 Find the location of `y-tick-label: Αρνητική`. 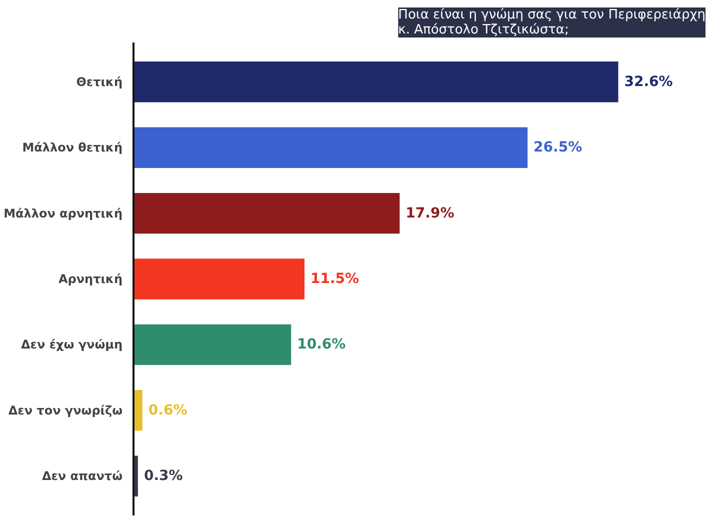

y-tick-label: Αρνητική is located at coordinates (90, 279).